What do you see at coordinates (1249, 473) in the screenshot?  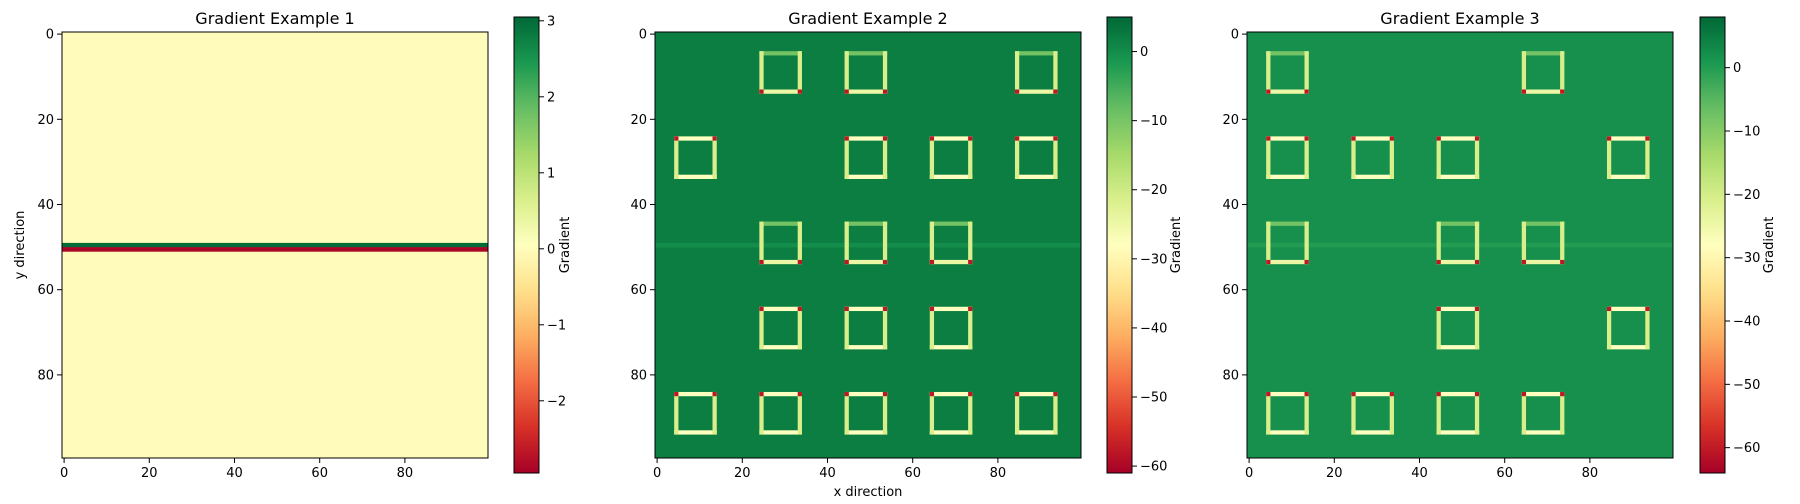 I see `x-tick-label: 0` at bounding box center [1249, 473].